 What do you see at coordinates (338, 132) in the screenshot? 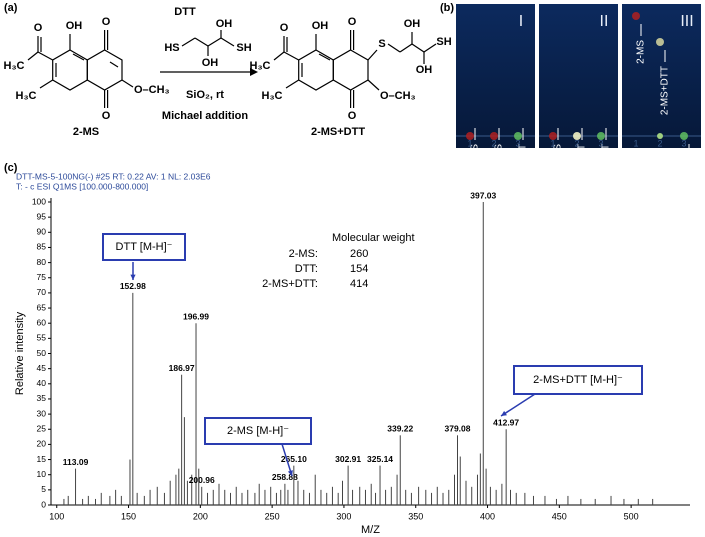
I see `compound-name: 2-MS+DTT` at bounding box center [338, 132].